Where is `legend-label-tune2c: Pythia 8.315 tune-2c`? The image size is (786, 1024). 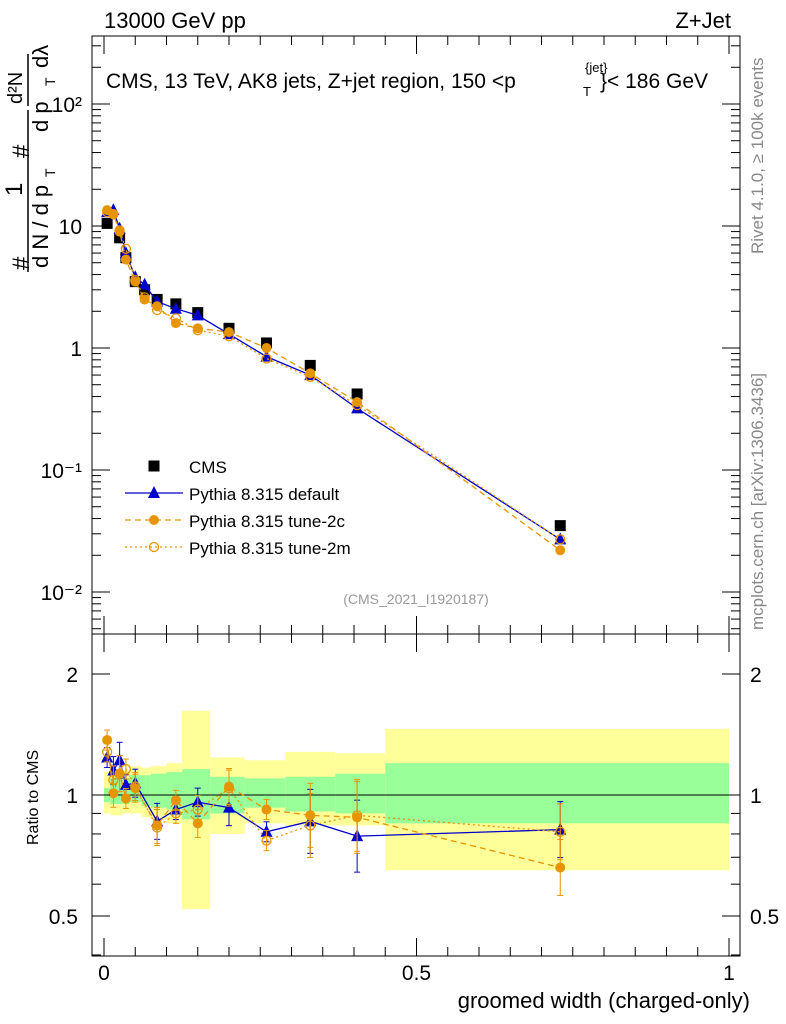
legend-label-tune2c: Pythia 8.315 tune-2c is located at coordinates (267, 521).